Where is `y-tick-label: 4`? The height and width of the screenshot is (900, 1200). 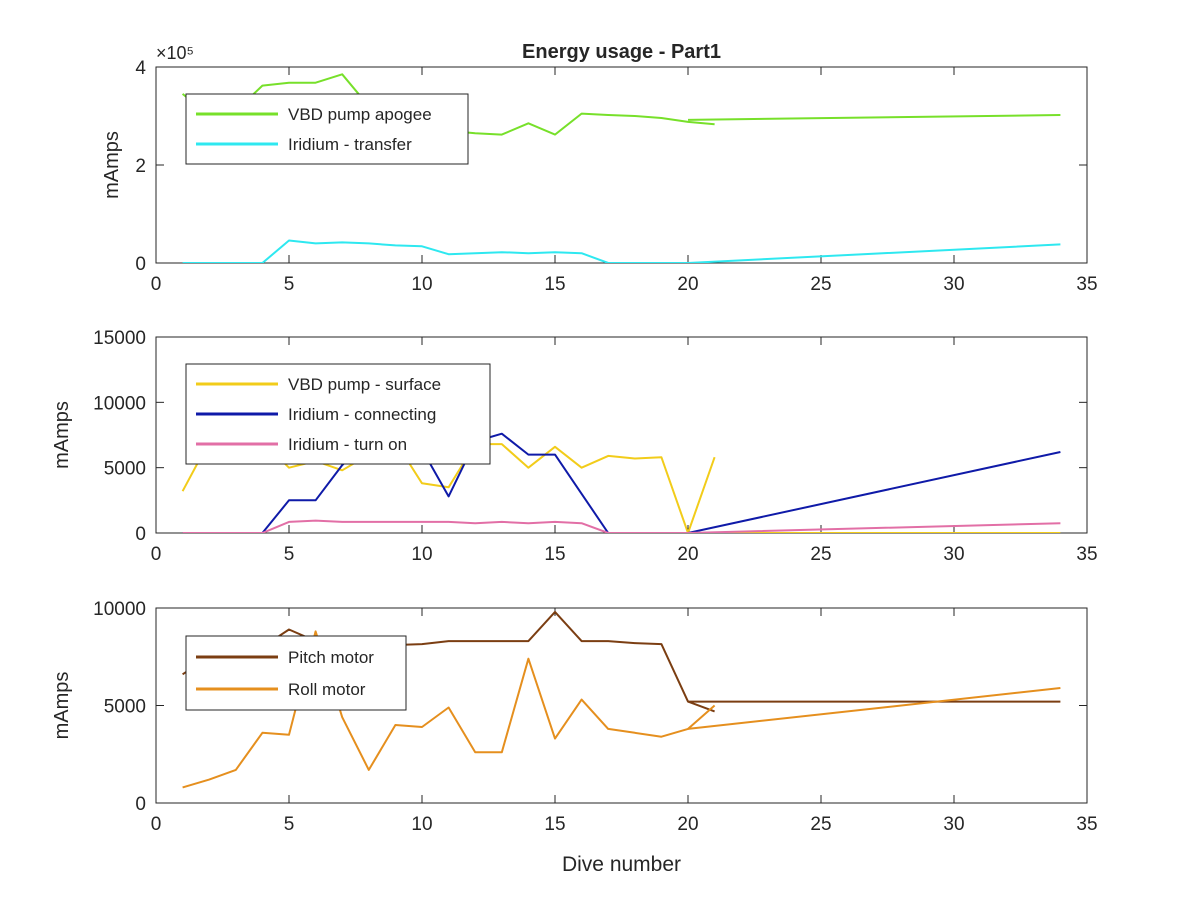 y-tick-label: 4 is located at coordinates (140, 68).